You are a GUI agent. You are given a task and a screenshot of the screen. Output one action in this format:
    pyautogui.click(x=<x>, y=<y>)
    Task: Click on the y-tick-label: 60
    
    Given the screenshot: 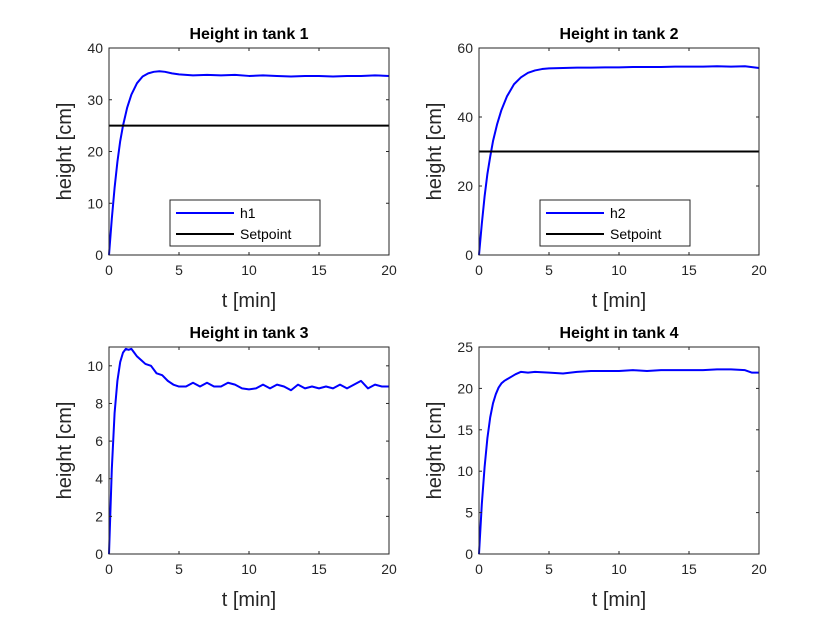 What is the action you would take?
    pyautogui.click(x=465, y=48)
    